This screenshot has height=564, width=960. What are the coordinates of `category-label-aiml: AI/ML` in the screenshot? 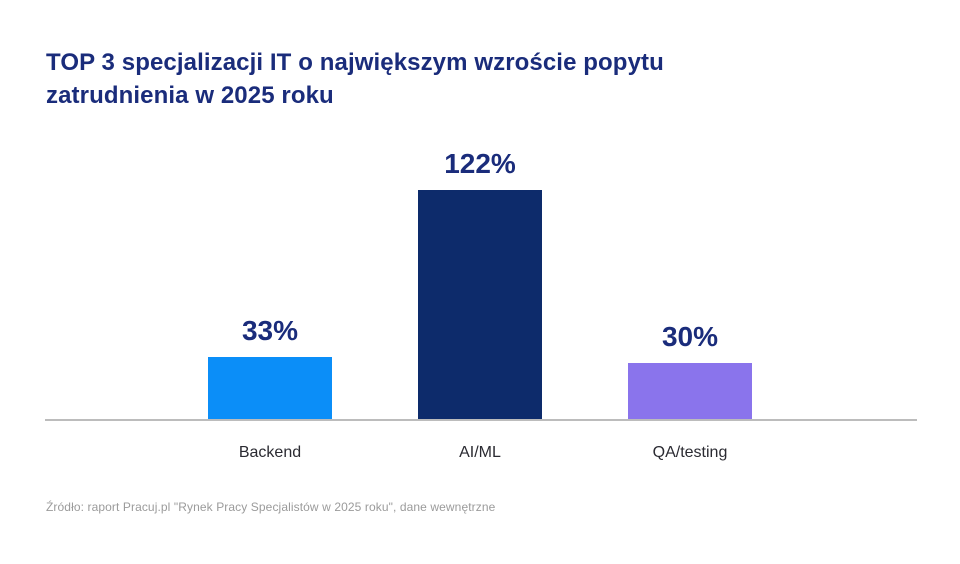 It's located at (480, 452).